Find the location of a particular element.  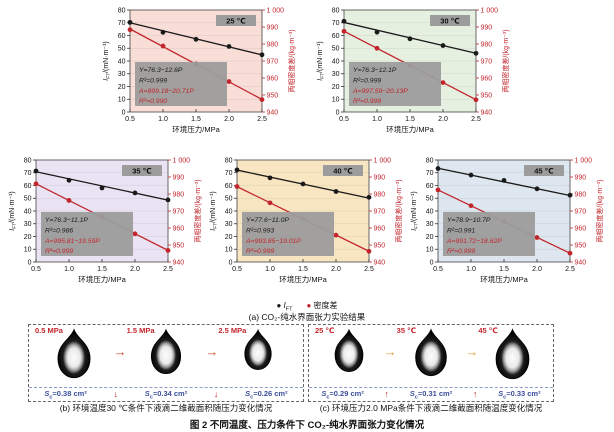

arrow-right-icon: → is located at coordinates (472, 351).